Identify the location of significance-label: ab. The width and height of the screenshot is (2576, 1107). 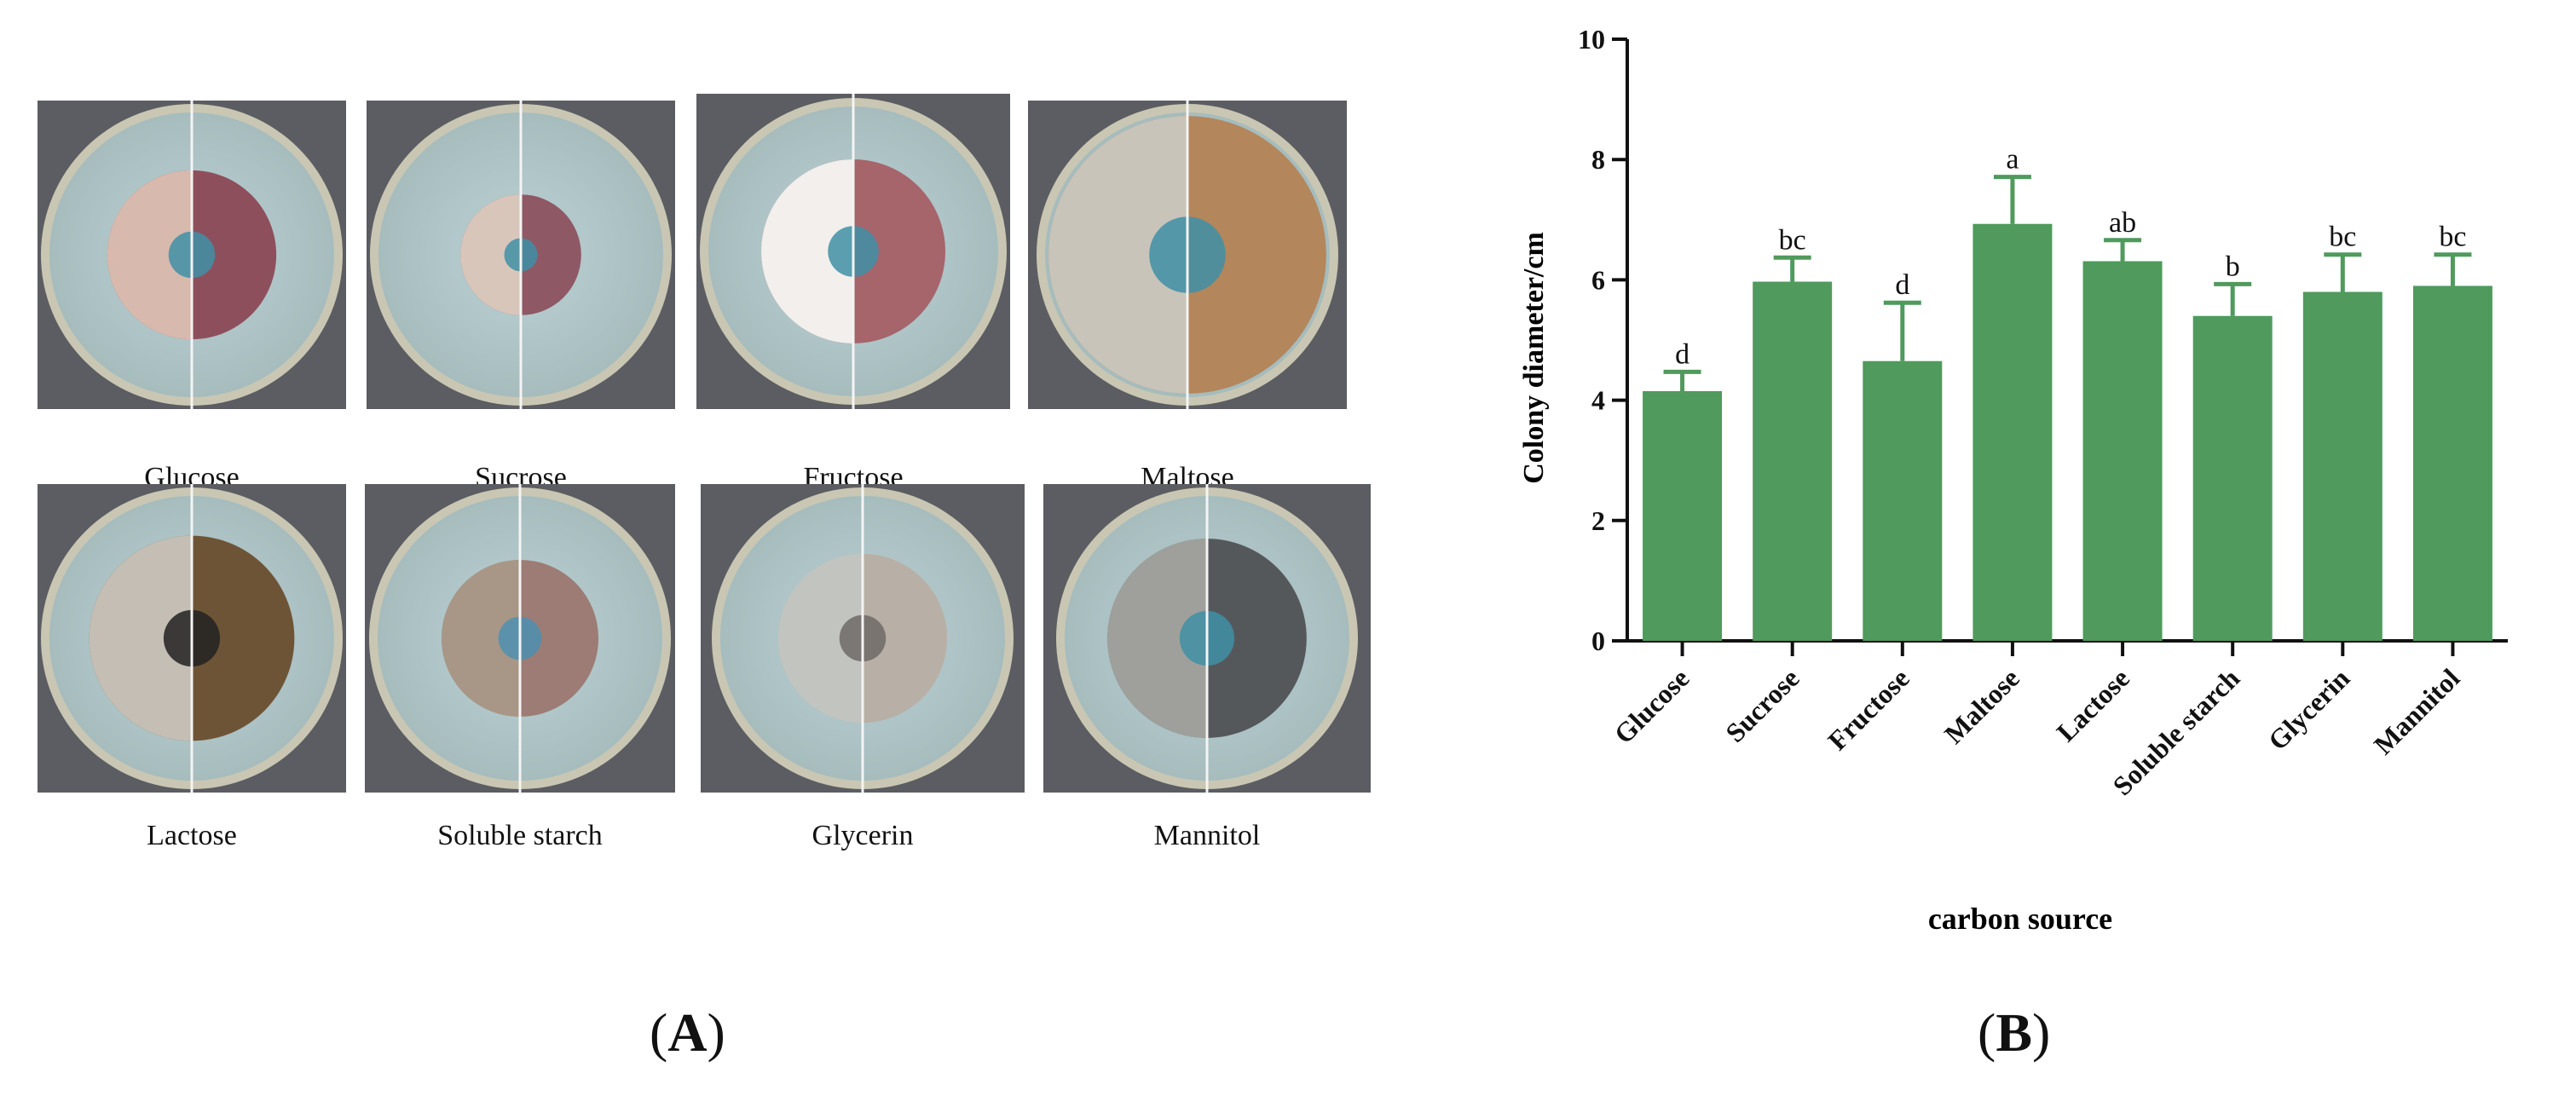
(2122, 223).